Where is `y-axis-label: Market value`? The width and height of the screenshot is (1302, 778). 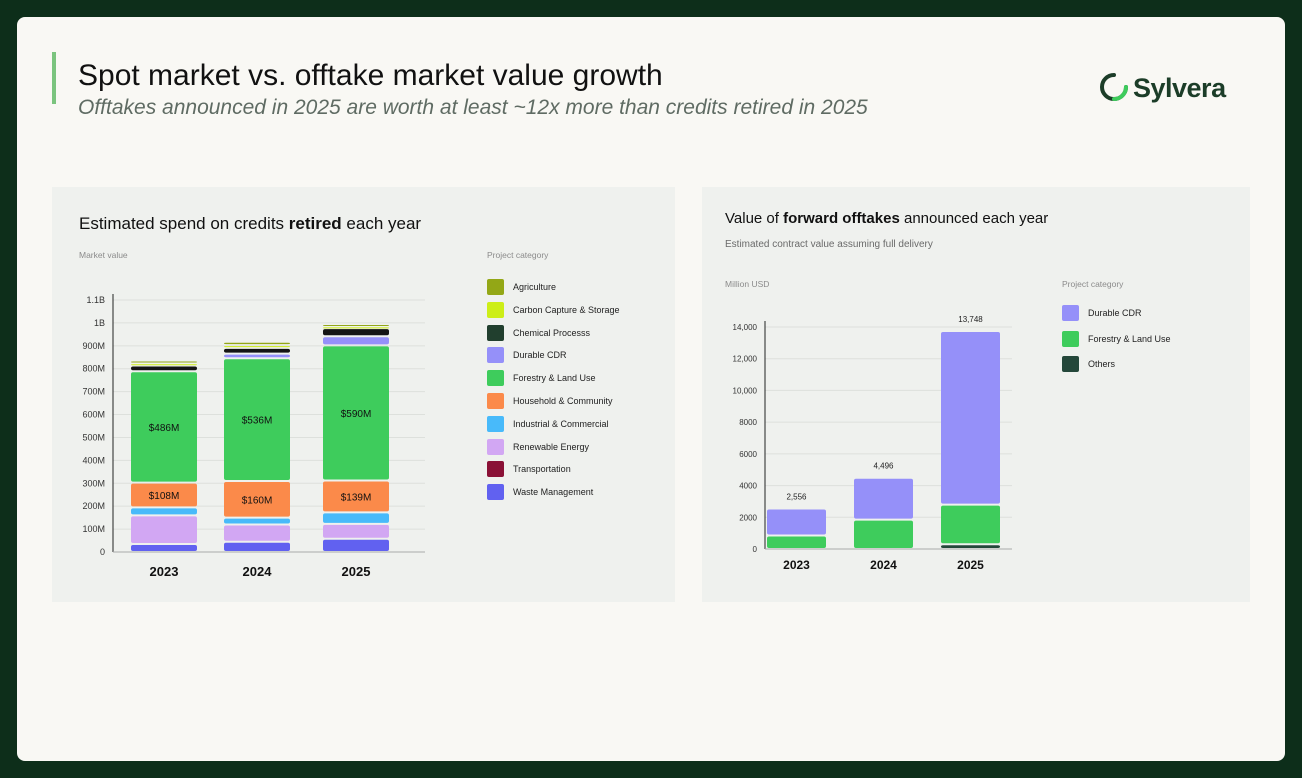 y-axis-label: Market value is located at coordinates (103, 255).